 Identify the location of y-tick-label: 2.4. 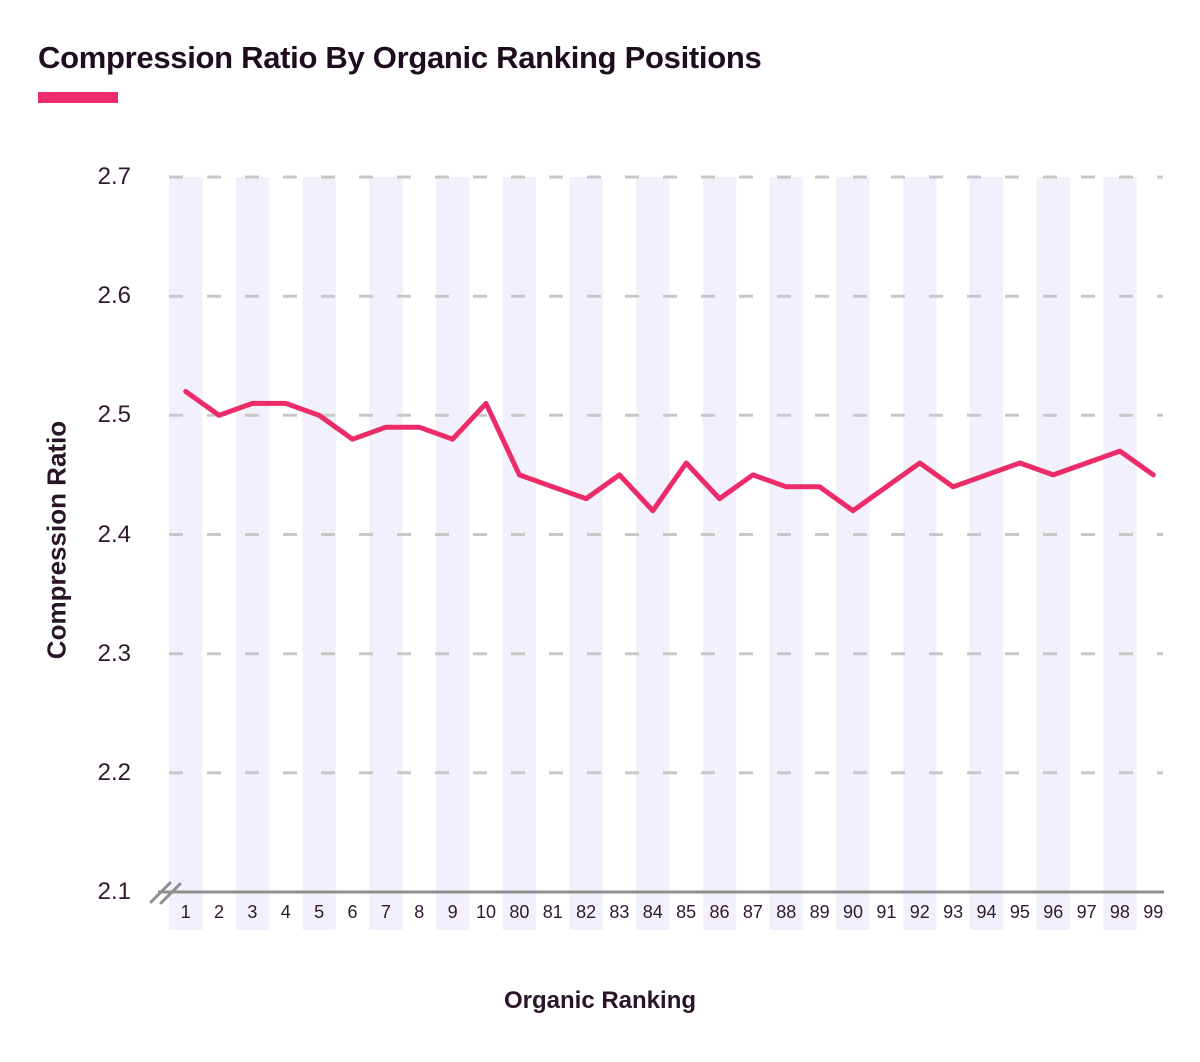
(114, 534).